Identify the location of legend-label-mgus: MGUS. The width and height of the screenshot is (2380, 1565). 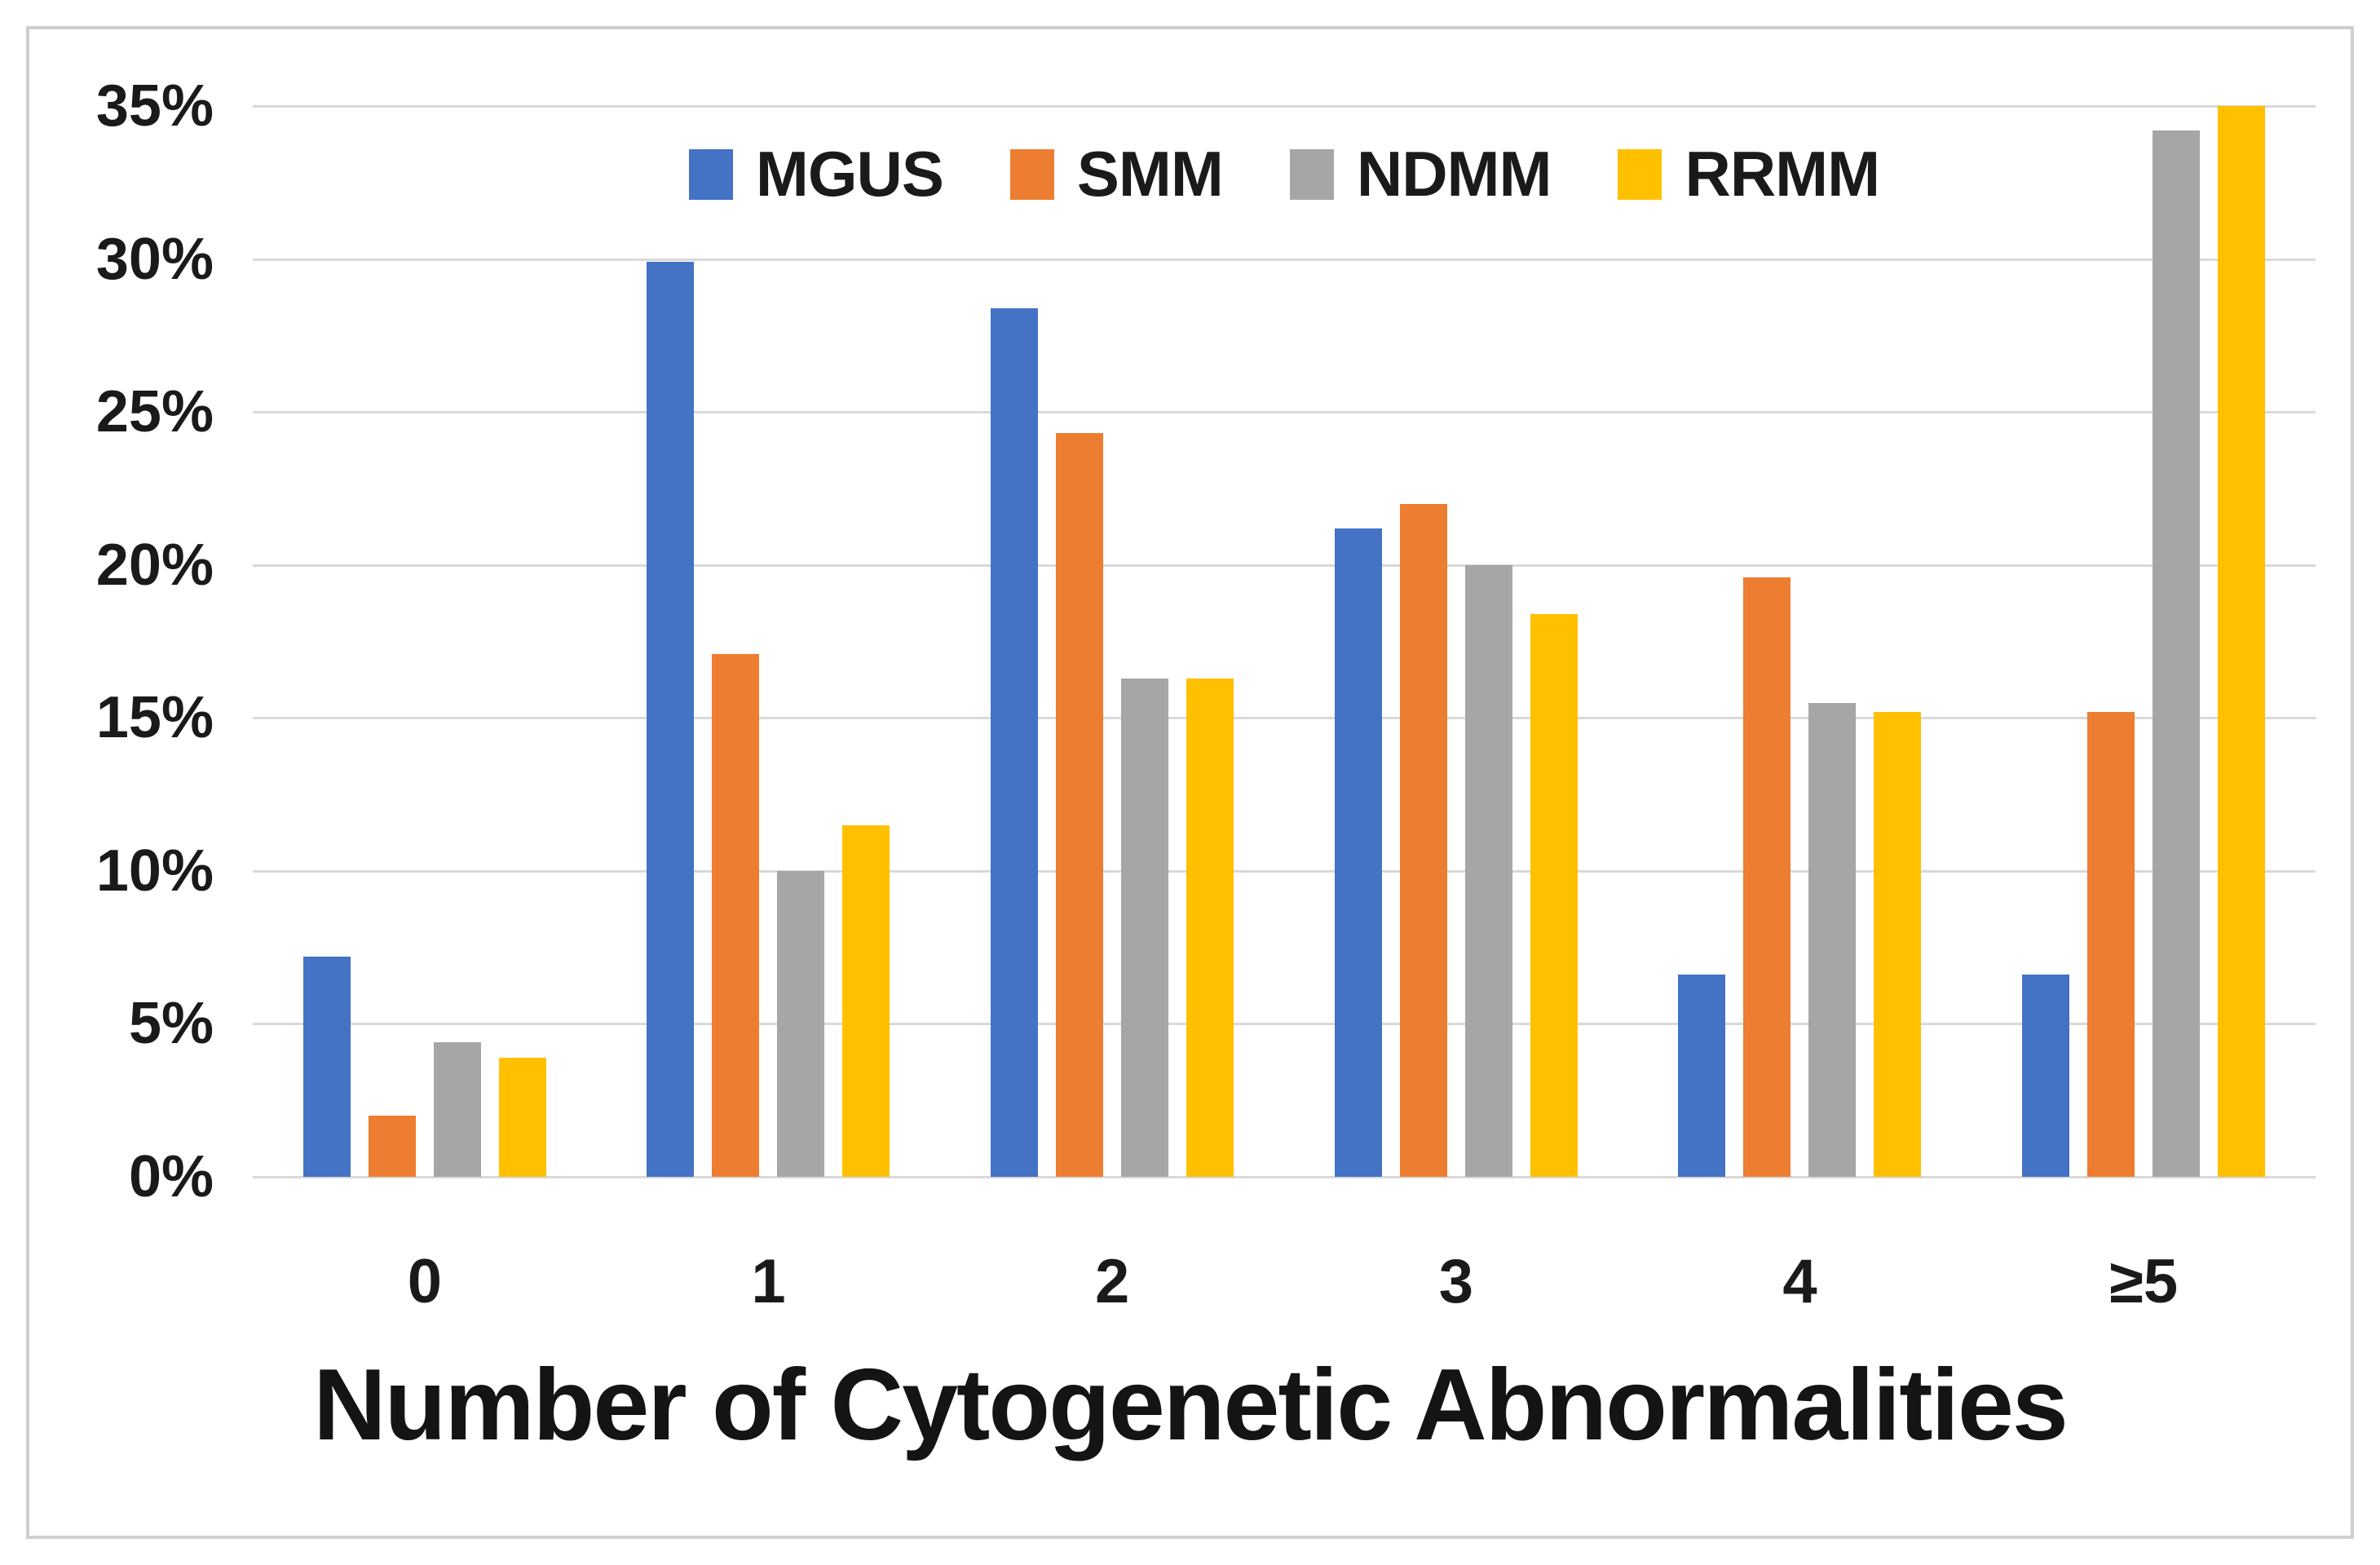
(849, 174).